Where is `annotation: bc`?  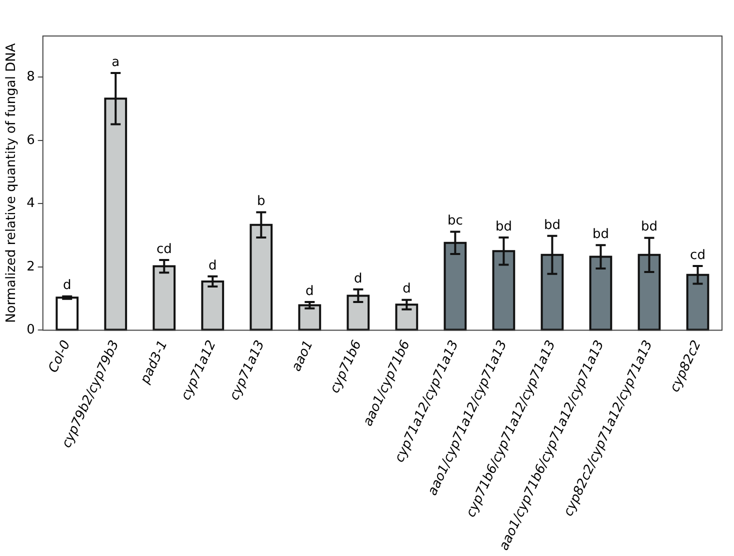
annotation: bc is located at coordinates (455, 221).